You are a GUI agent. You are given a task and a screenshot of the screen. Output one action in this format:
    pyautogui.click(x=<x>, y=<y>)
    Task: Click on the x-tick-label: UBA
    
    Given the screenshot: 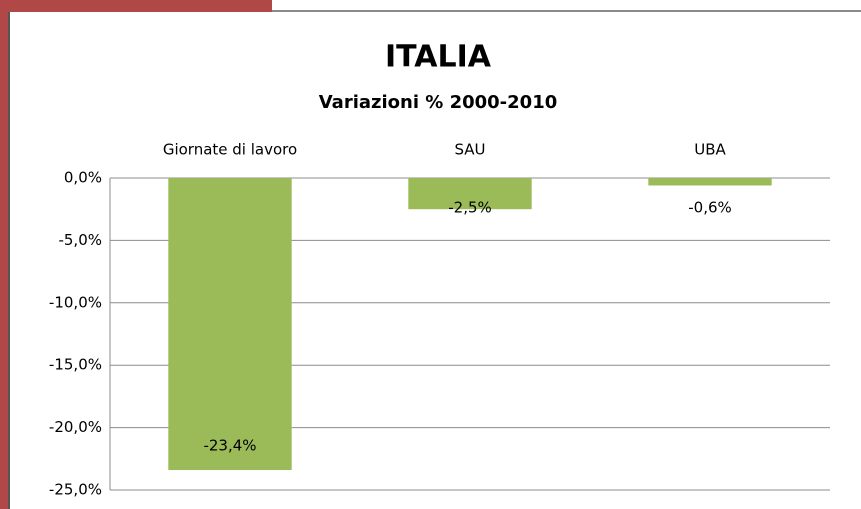 What is the action you would take?
    pyautogui.click(x=710, y=150)
    